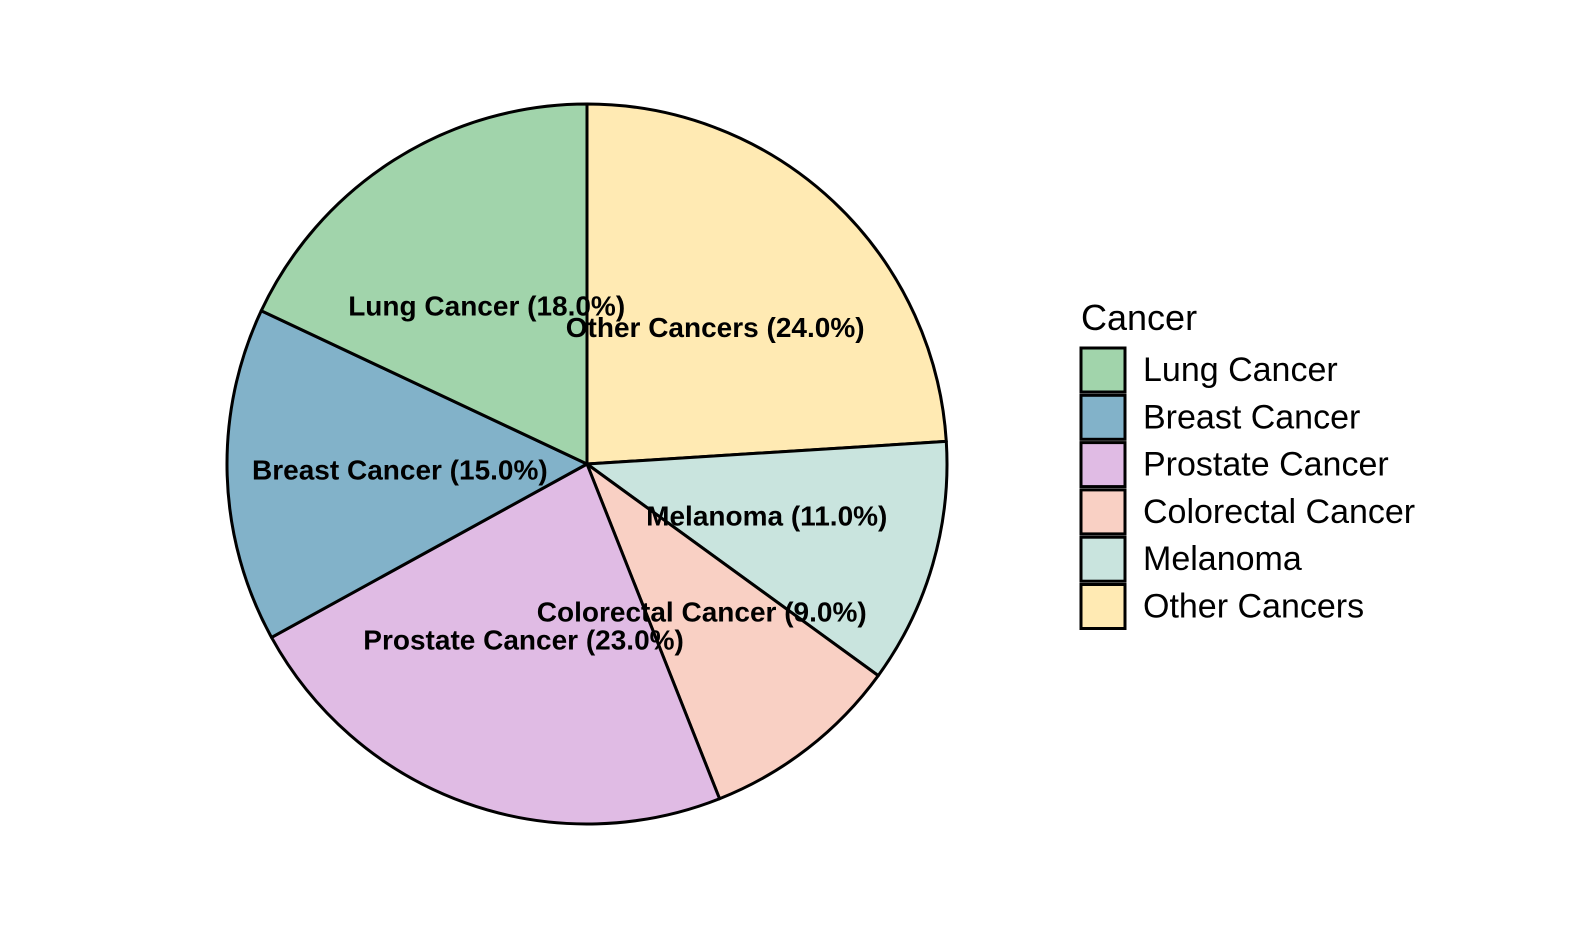 This screenshot has width=1592, height=950. I want to click on pie-slice-colorectal-cancer, so click(732, 631).